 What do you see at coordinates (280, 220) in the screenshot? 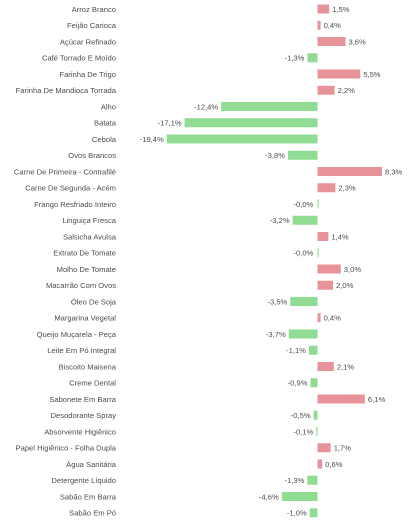
I see `value-label-linguica-fresca: -3,2%` at bounding box center [280, 220].